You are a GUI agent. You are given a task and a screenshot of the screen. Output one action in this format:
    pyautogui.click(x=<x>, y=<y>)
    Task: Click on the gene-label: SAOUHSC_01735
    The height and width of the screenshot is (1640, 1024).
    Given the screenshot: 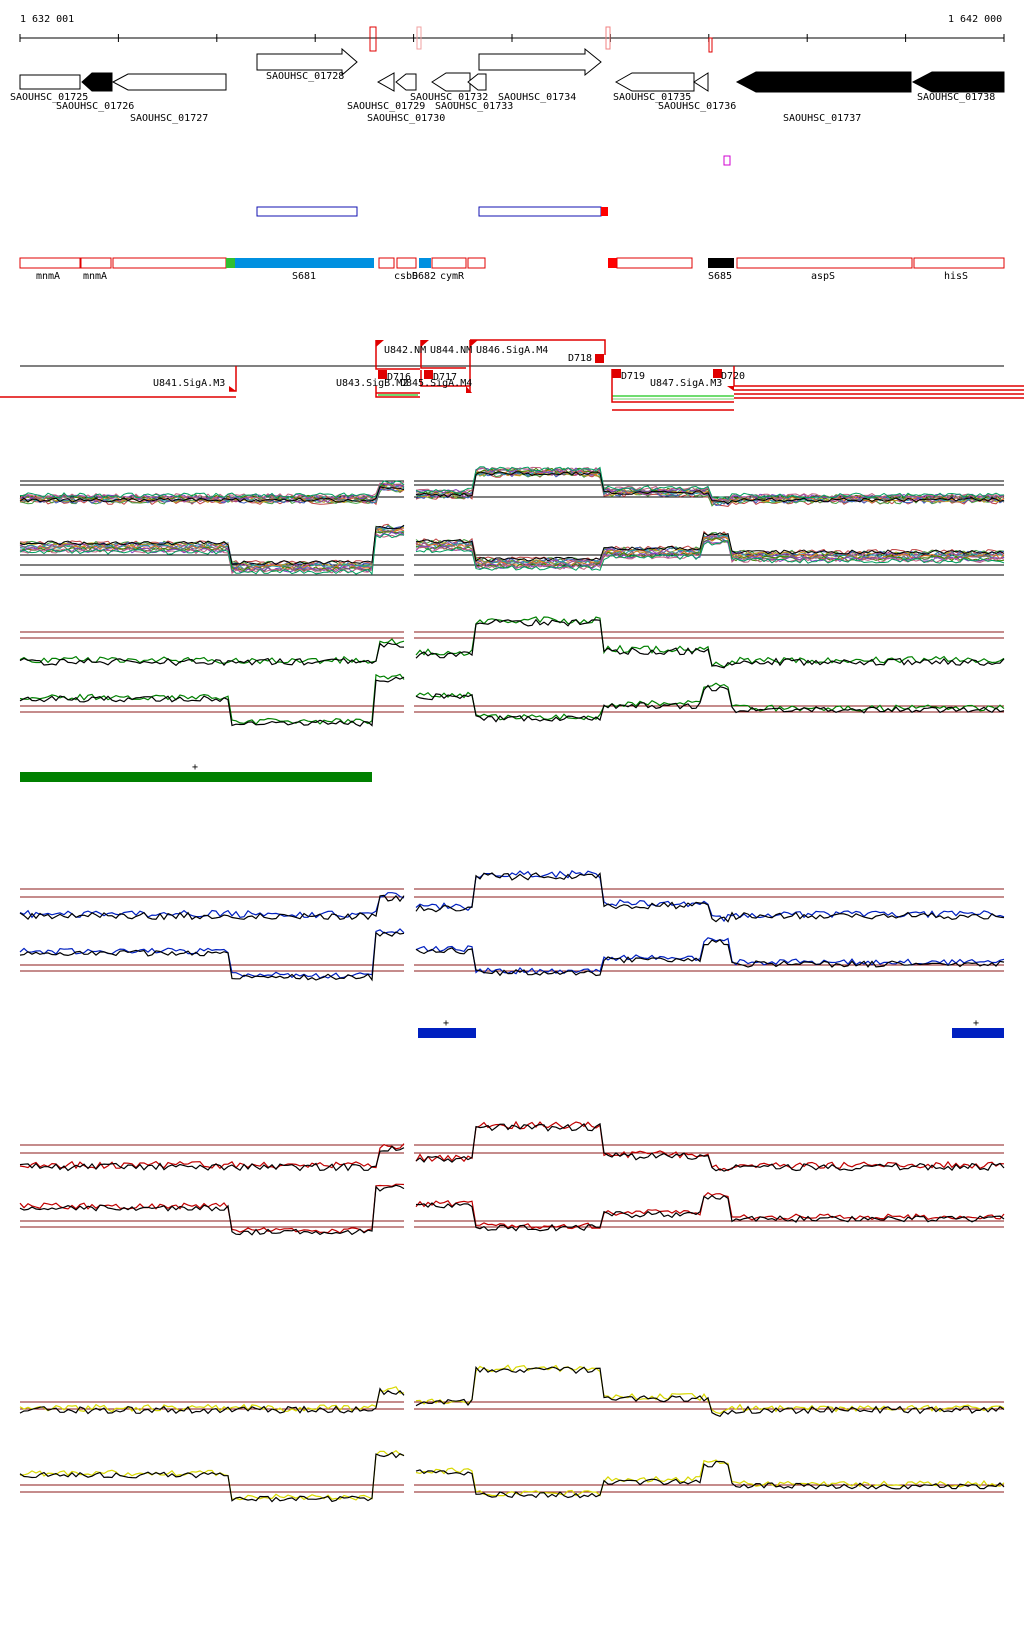 What is the action you would take?
    pyautogui.click(x=652, y=97)
    